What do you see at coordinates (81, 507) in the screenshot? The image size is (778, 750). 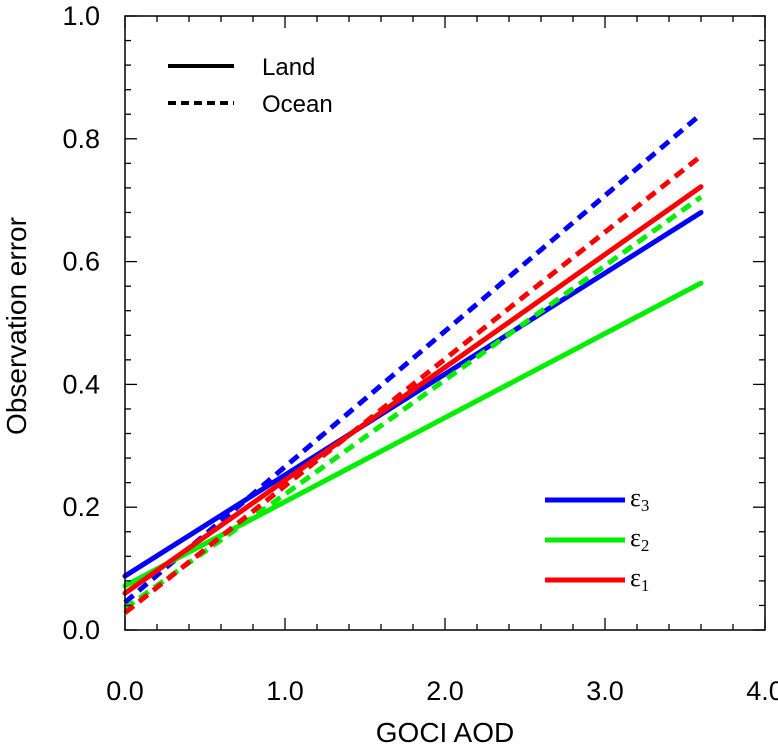 I see `y-tick-label: 0.2` at bounding box center [81, 507].